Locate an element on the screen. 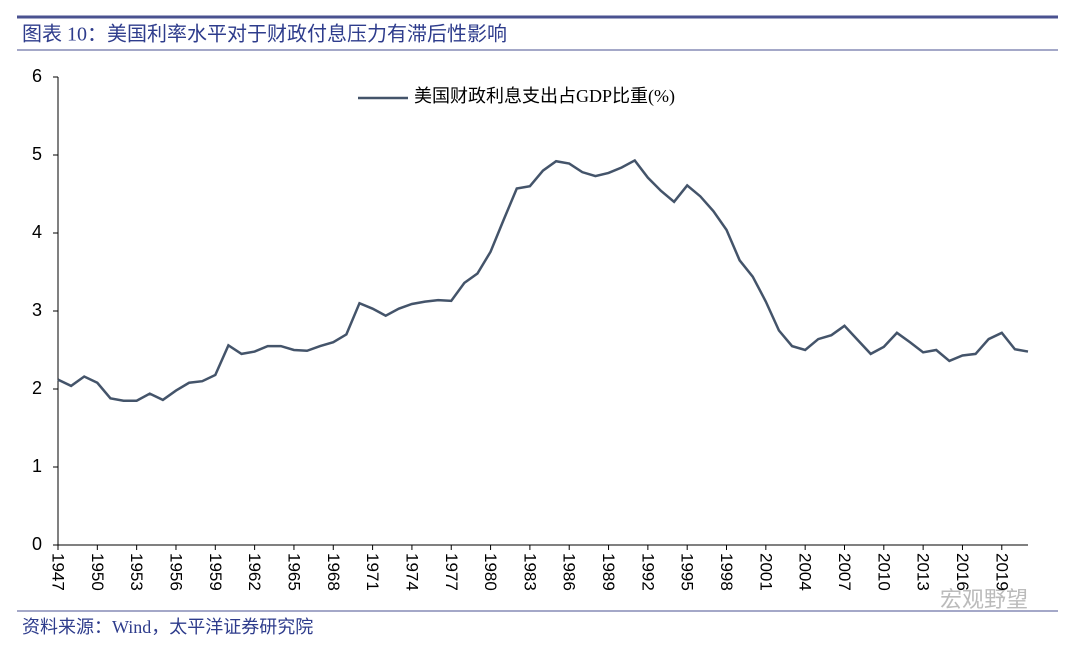 This screenshot has height=650, width=1080. y-tick-label: 3 is located at coordinates (37, 310).